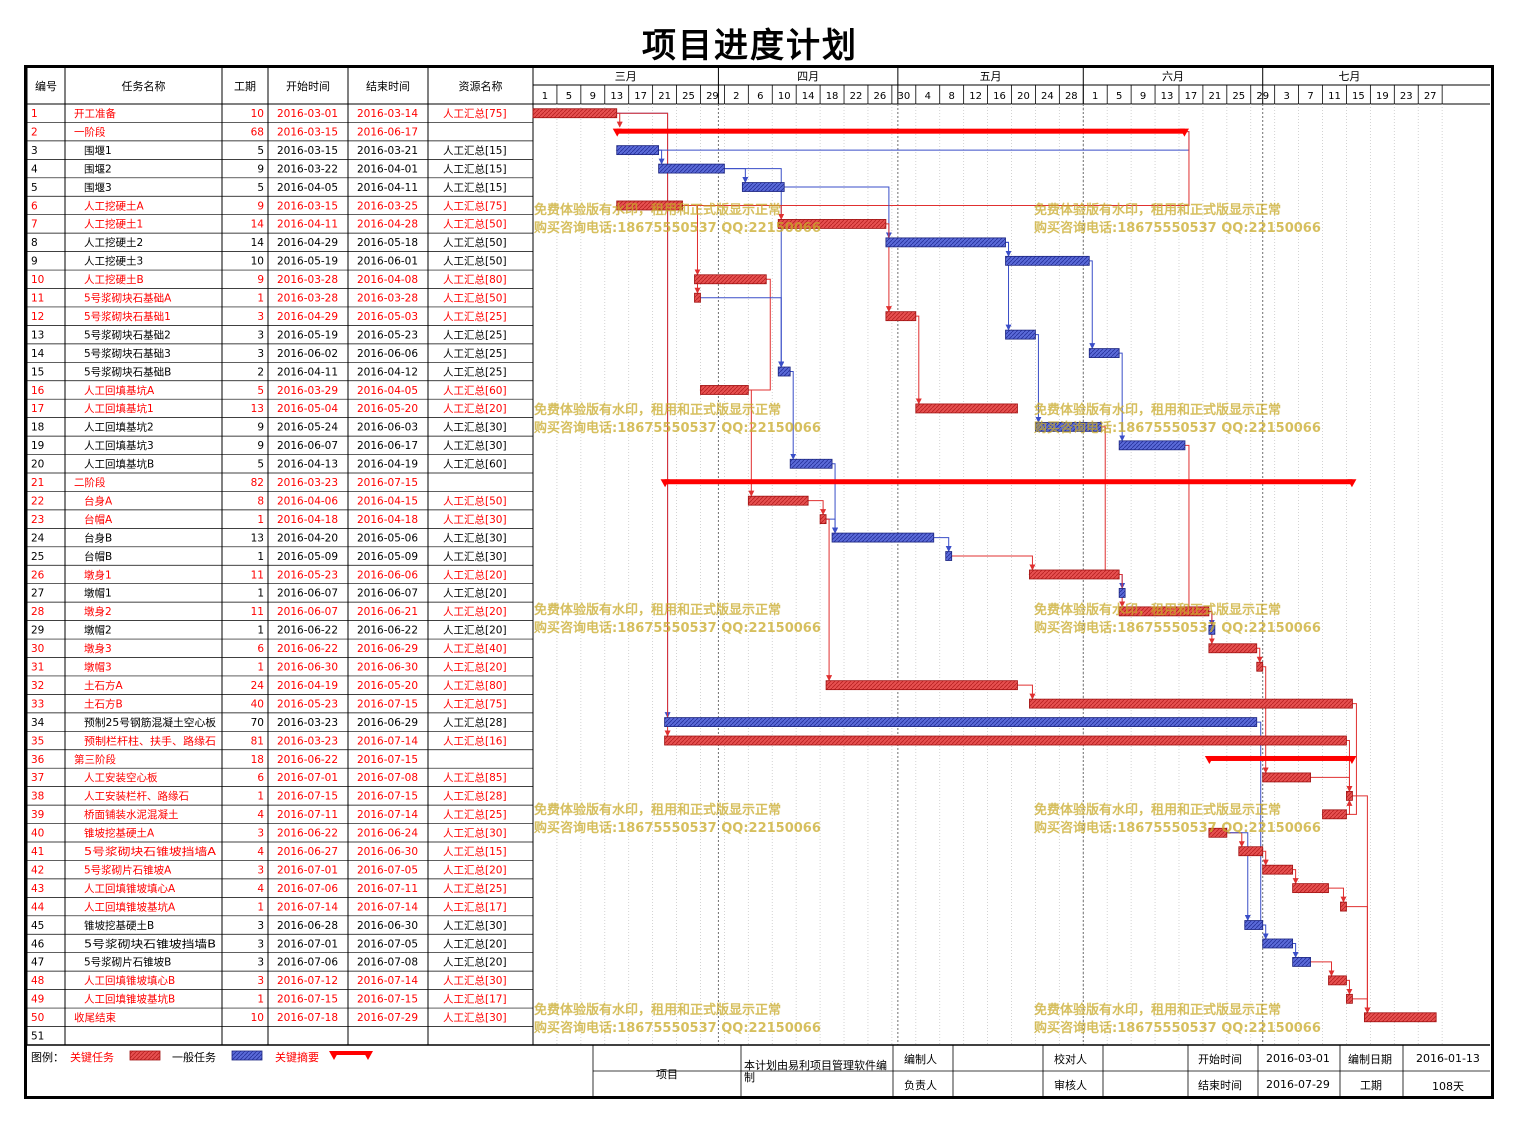 The height and width of the screenshot is (1121, 1516). What do you see at coordinates (37, 372) in the screenshot?
I see `task-id: 15` at bounding box center [37, 372].